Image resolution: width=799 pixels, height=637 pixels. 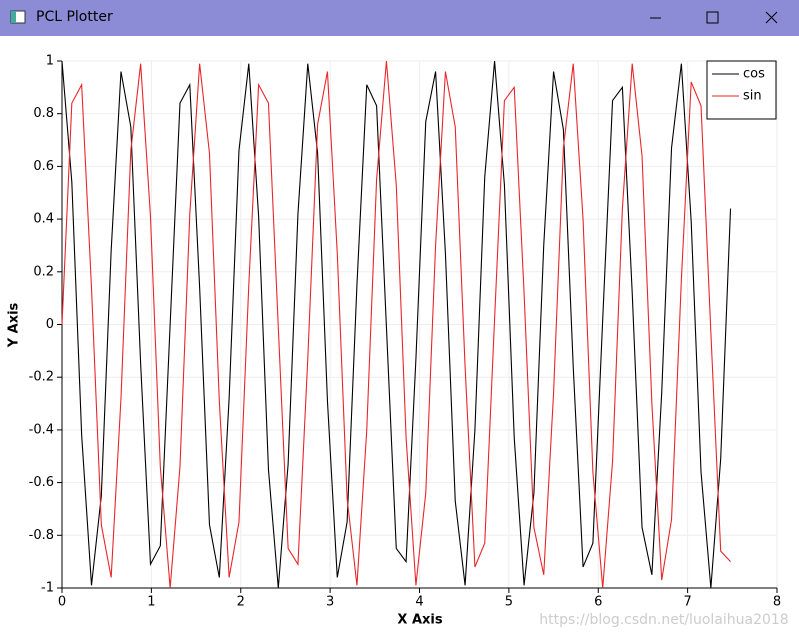 What do you see at coordinates (41, 429) in the screenshot?
I see `y-tick-label: -0.4` at bounding box center [41, 429].